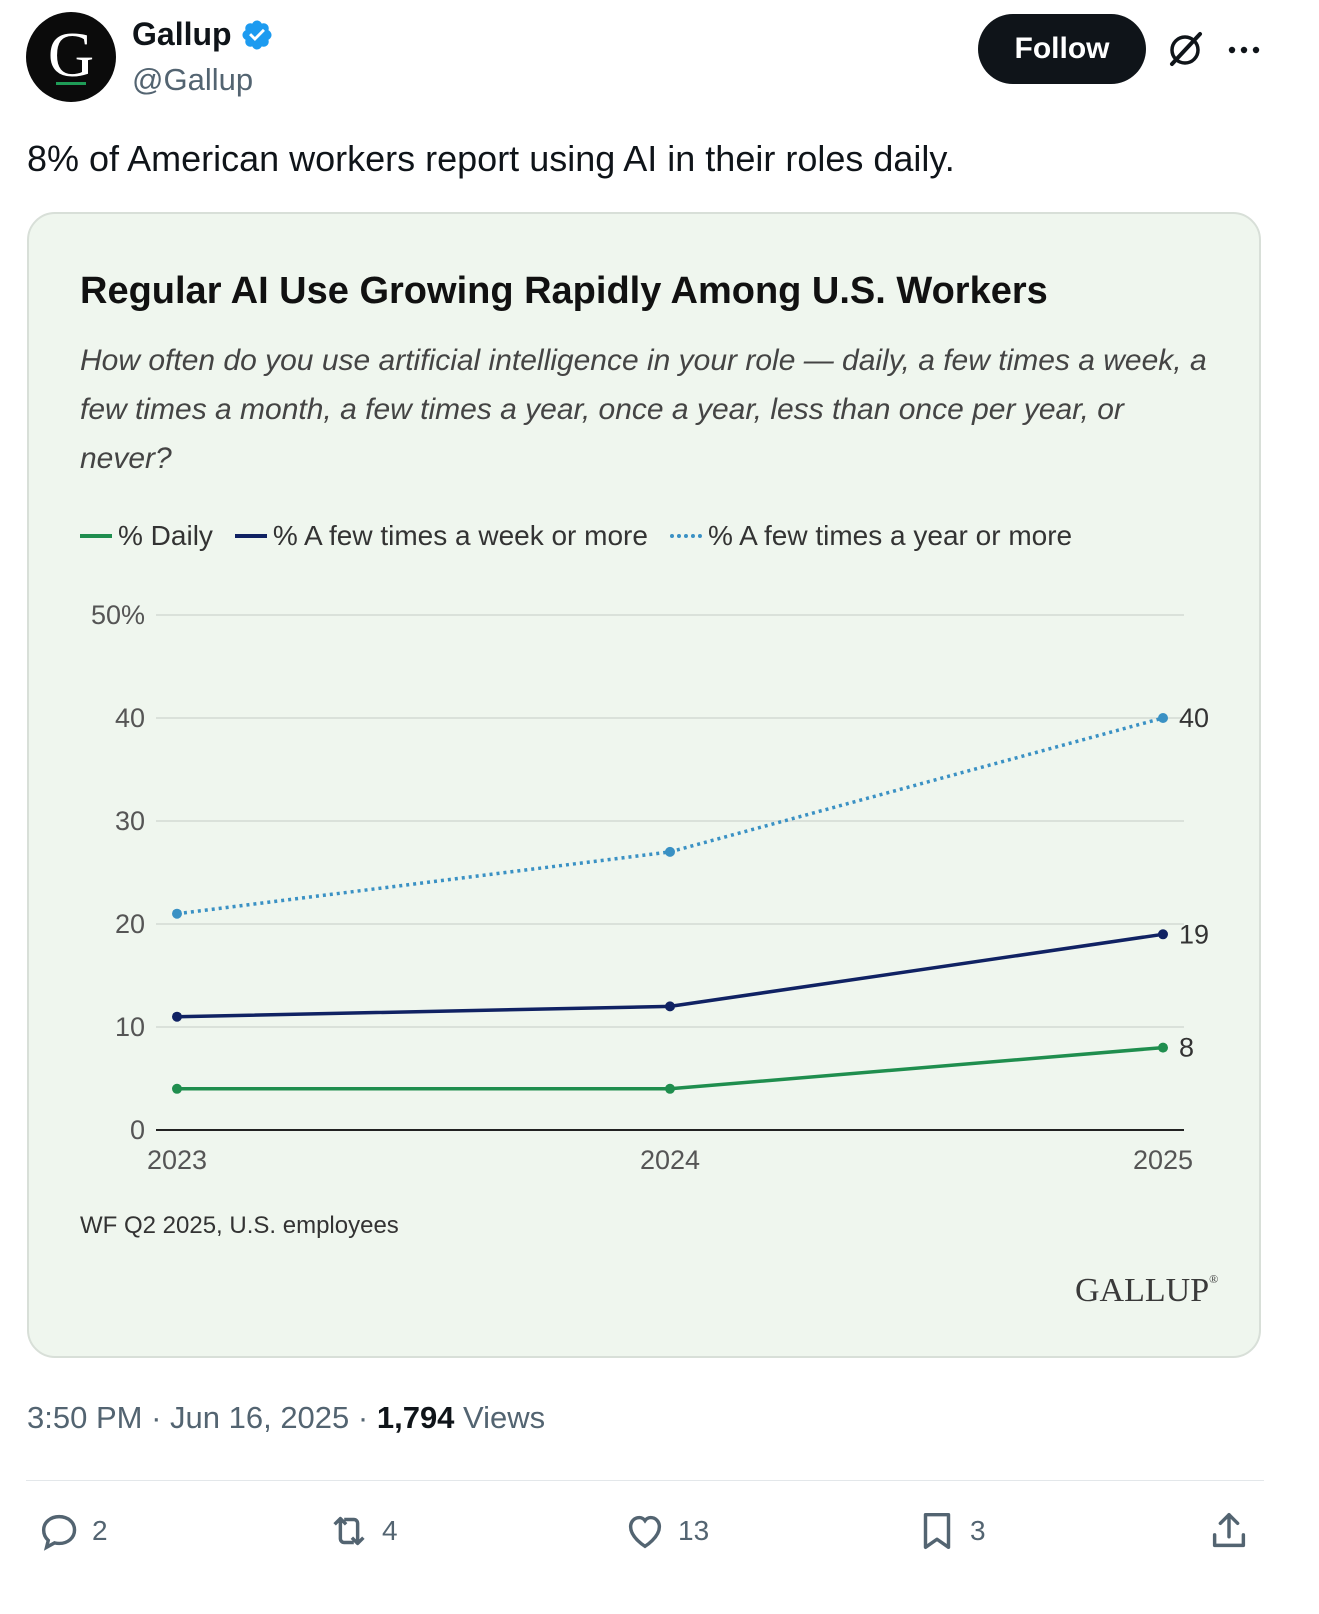 The height and width of the screenshot is (1614, 1319). What do you see at coordinates (349, 1531) in the screenshot?
I see `repost-icon` at bounding box center [349, 1531].